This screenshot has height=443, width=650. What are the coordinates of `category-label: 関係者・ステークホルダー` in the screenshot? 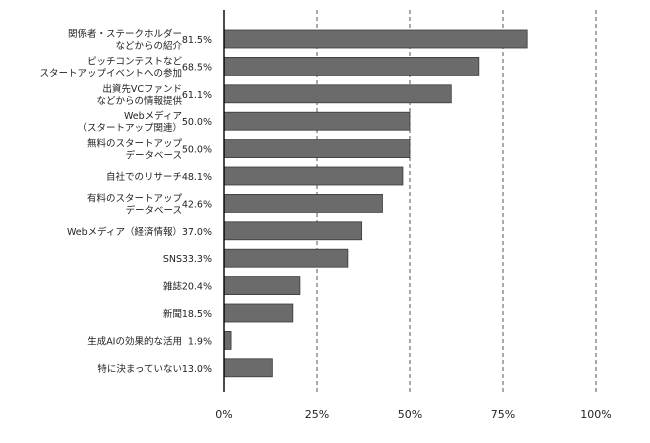 It's located at (125, 34).